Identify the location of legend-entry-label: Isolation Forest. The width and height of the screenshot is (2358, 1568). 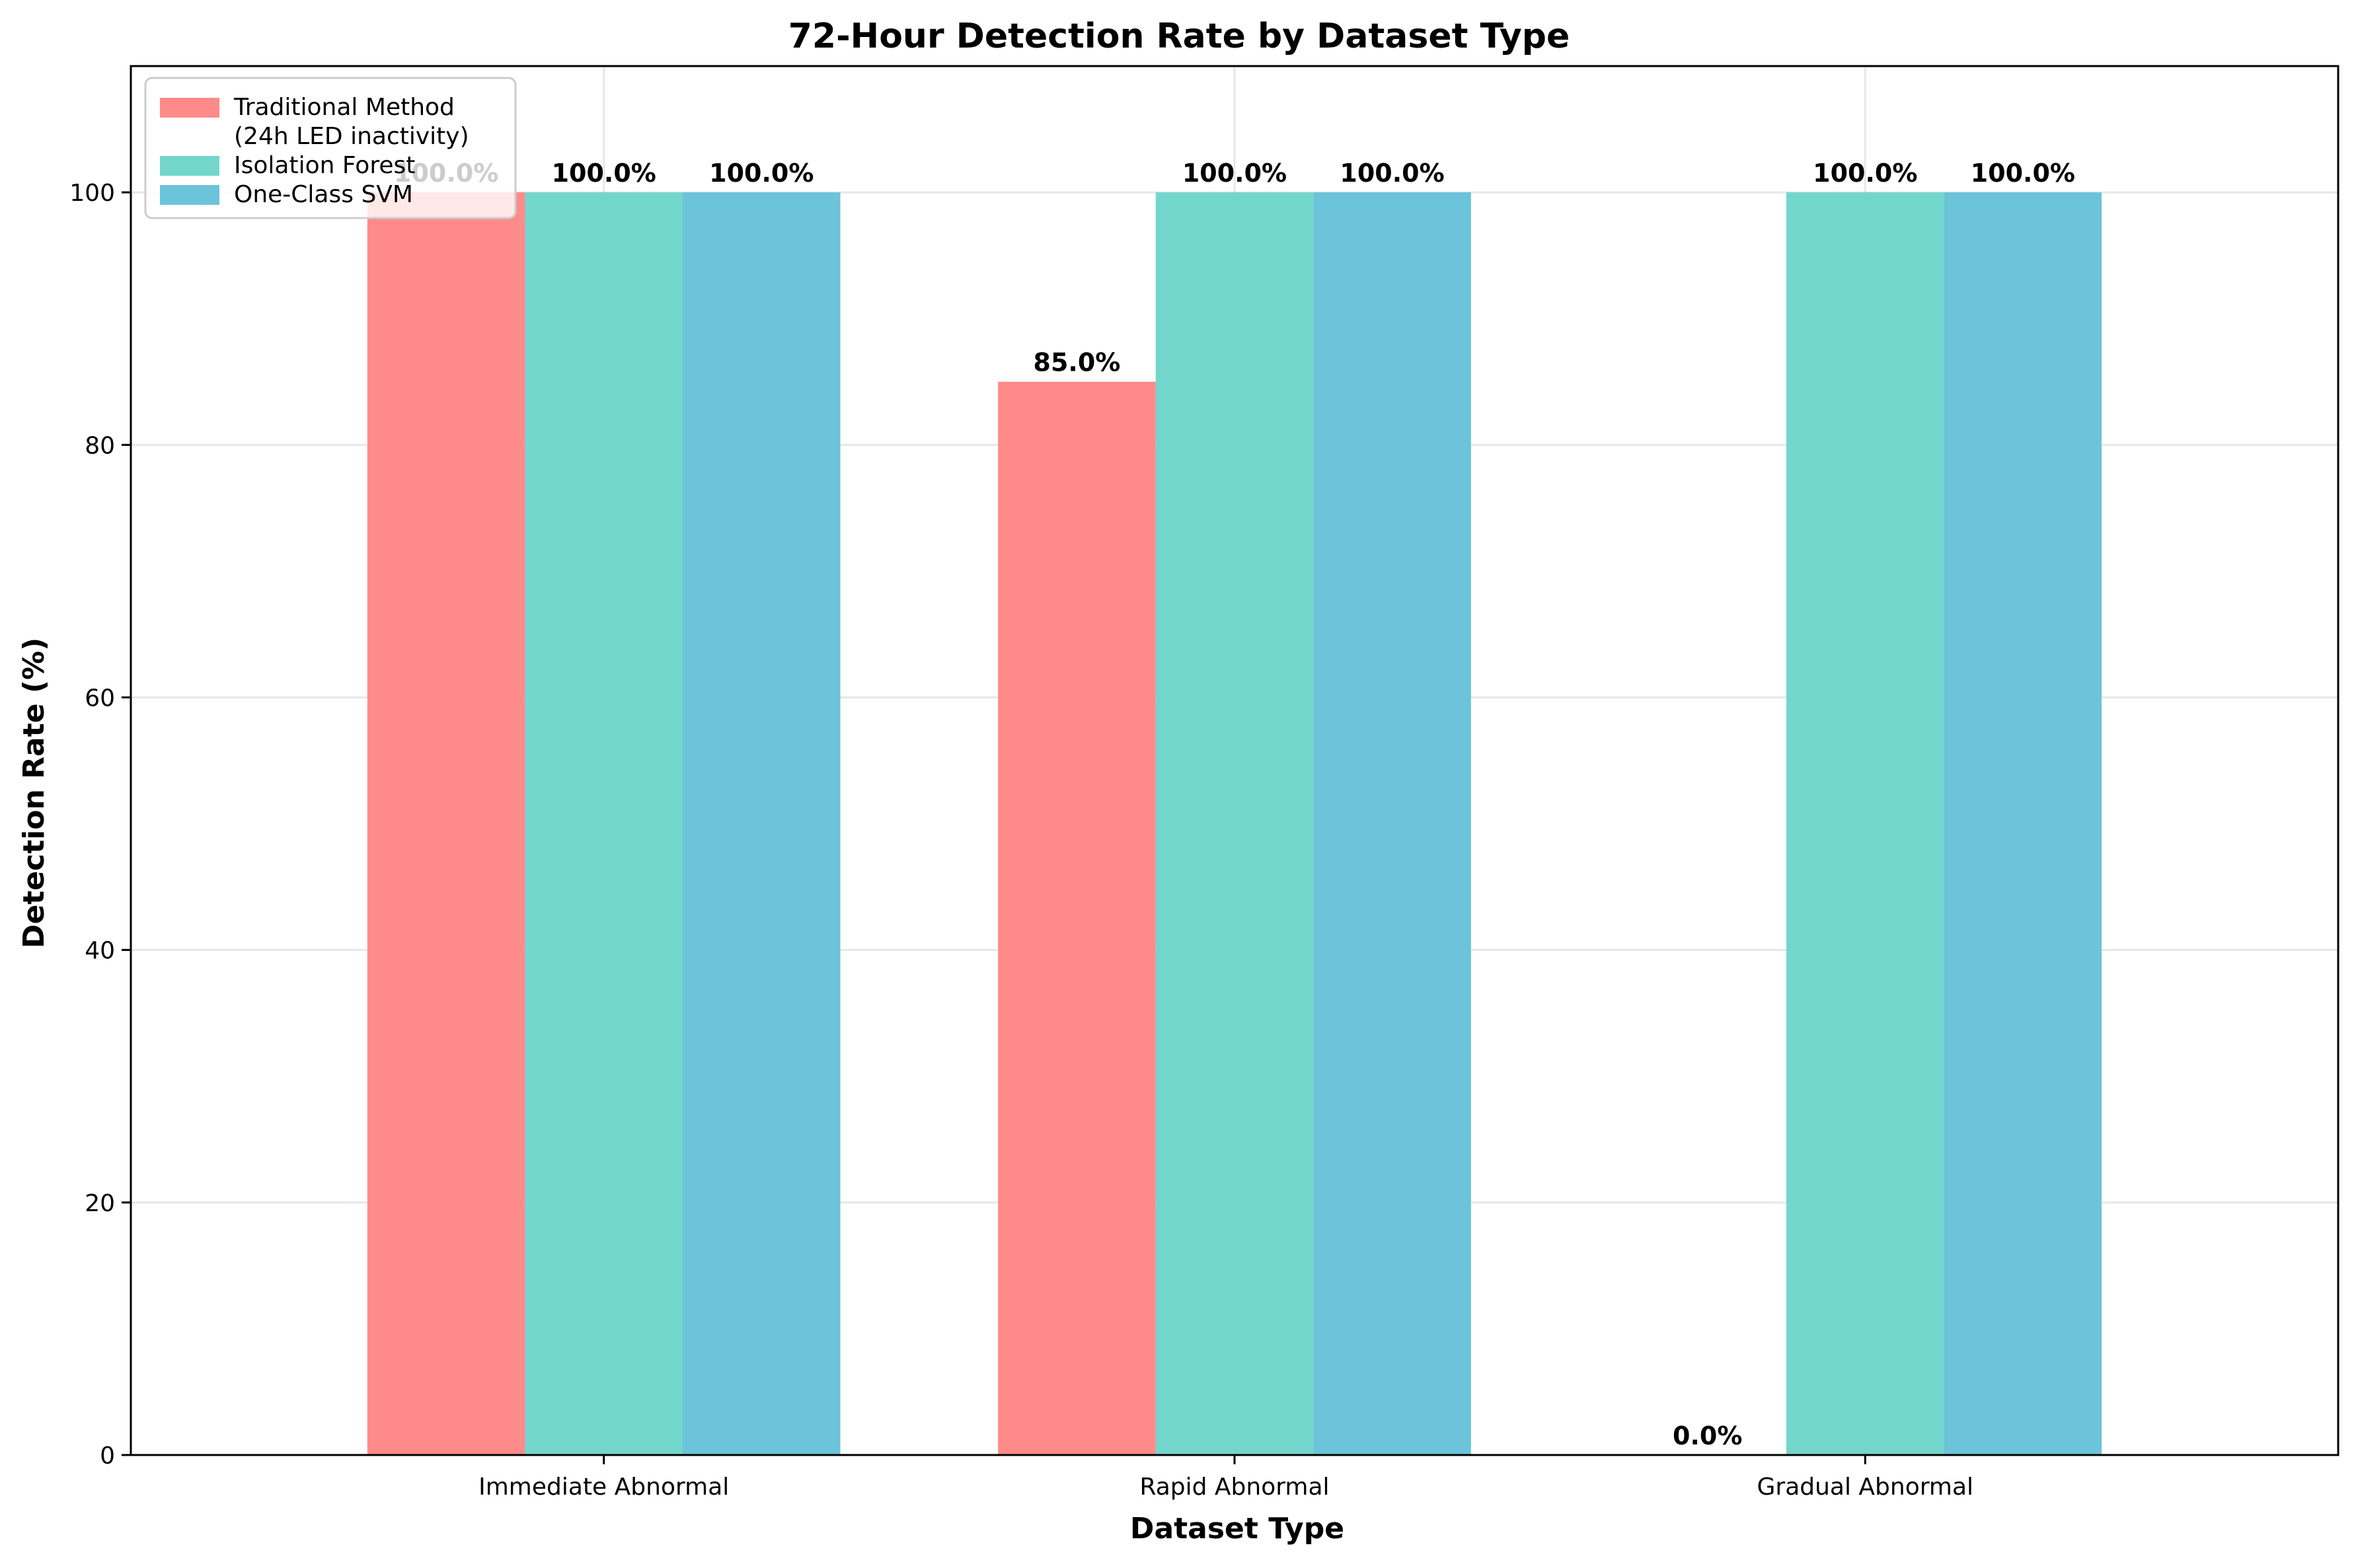
(324, 165).